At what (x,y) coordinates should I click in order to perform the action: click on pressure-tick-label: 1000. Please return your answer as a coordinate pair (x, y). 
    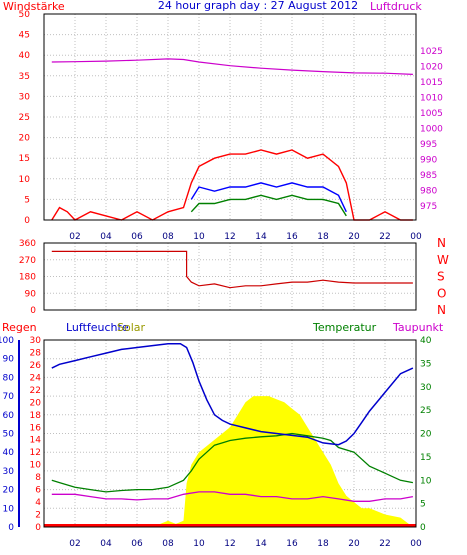
    Looking at the image, I should click on (431, 130).